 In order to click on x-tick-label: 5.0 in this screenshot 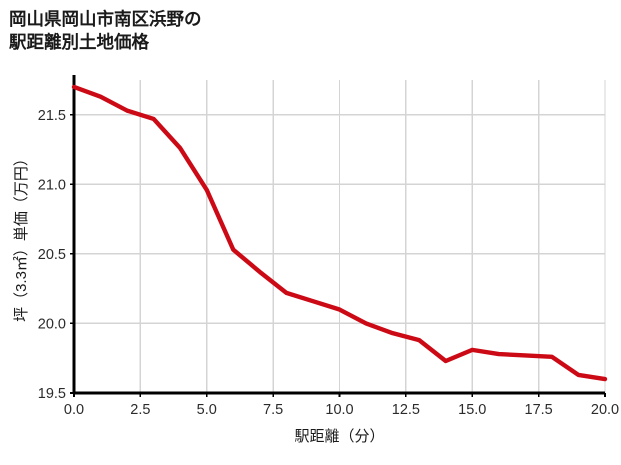, I will do `click(207, 410)`.